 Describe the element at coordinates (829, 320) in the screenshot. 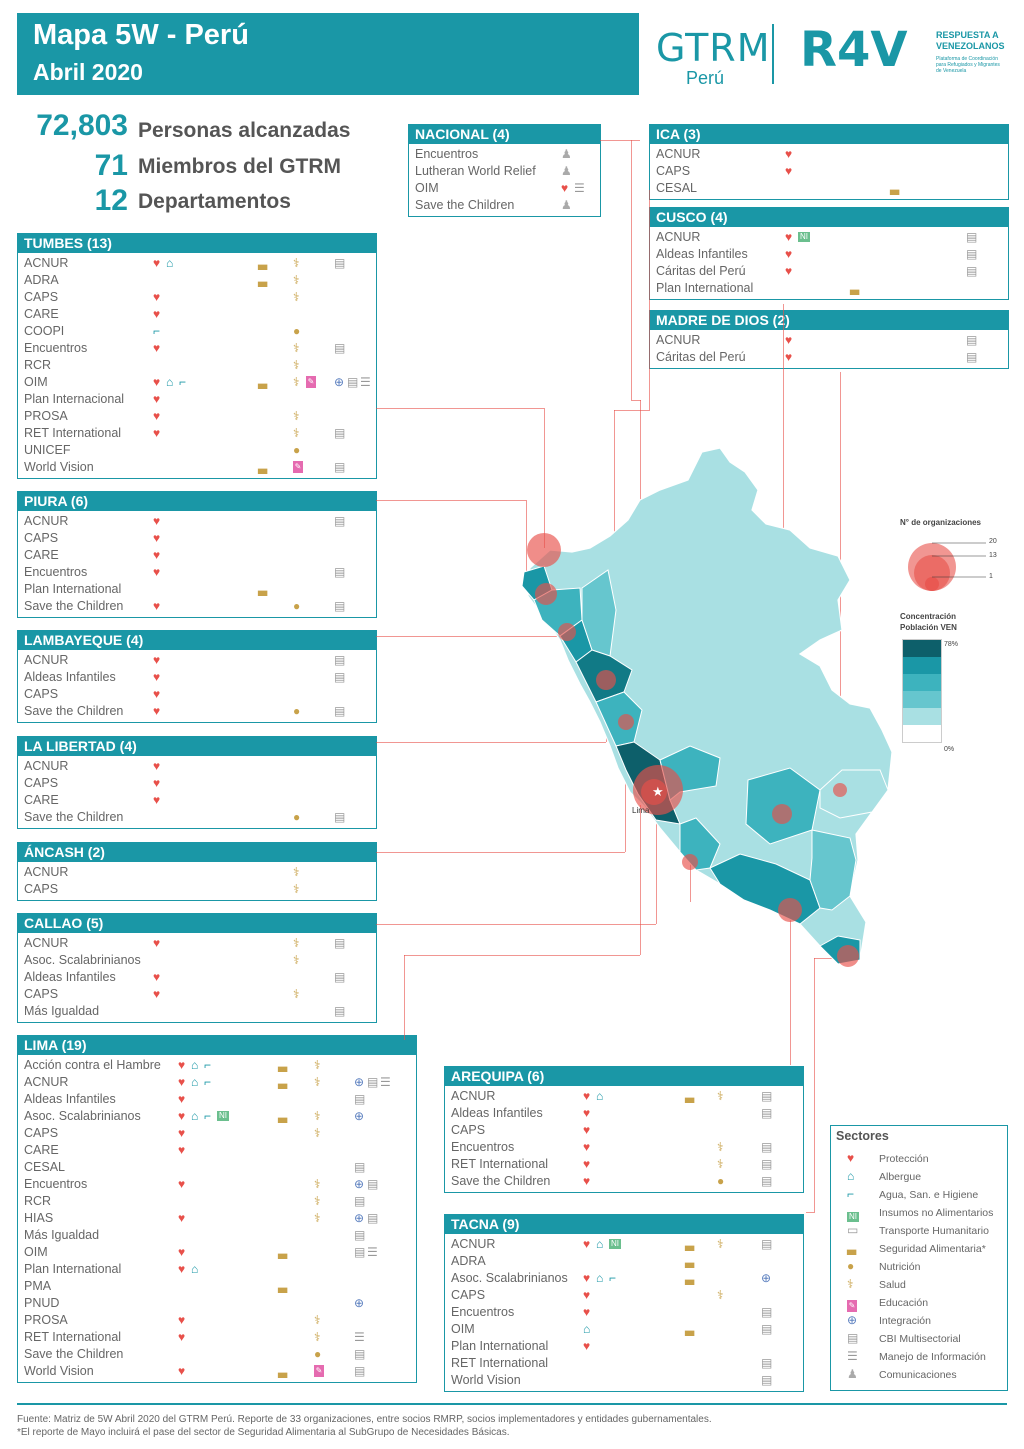

I see `region-header: MADRE DE DIOS (2)` at that location.